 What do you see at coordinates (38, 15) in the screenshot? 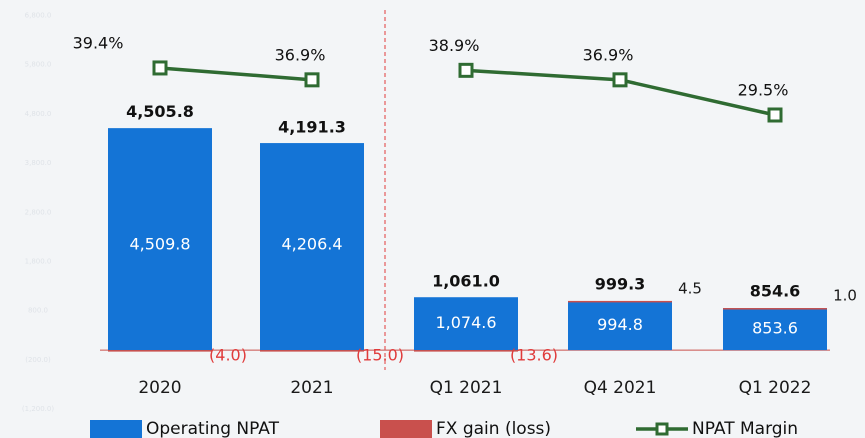
I see `y-tick-label: 6,800.0` at bounding box center [38, 15].